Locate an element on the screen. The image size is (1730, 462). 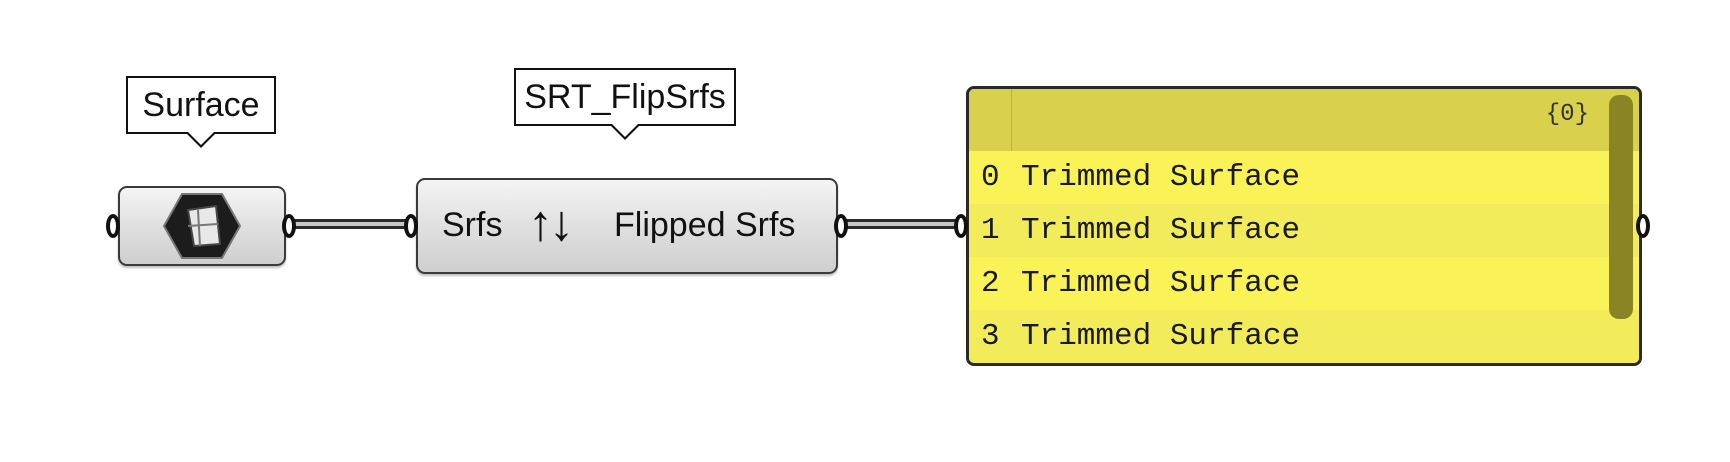
flip-name-tag: SRT_FlipSrfs is located at coordinates (625, 97).